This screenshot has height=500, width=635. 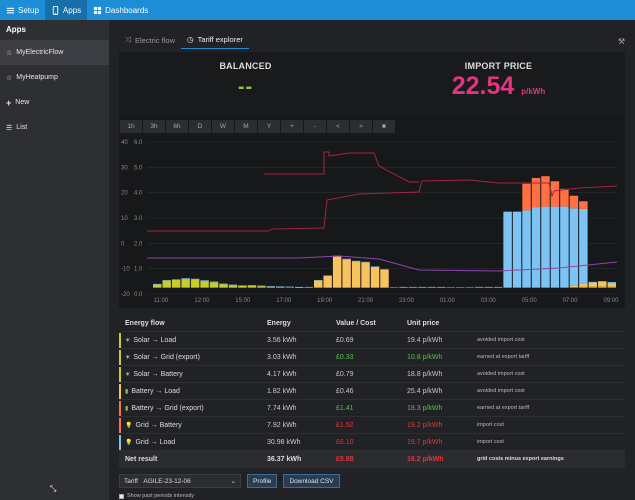 What do you see at coordinates (131, 481) in the screenshot?
I see `tariff-label: Tariff` at bounding box center [131, 481].